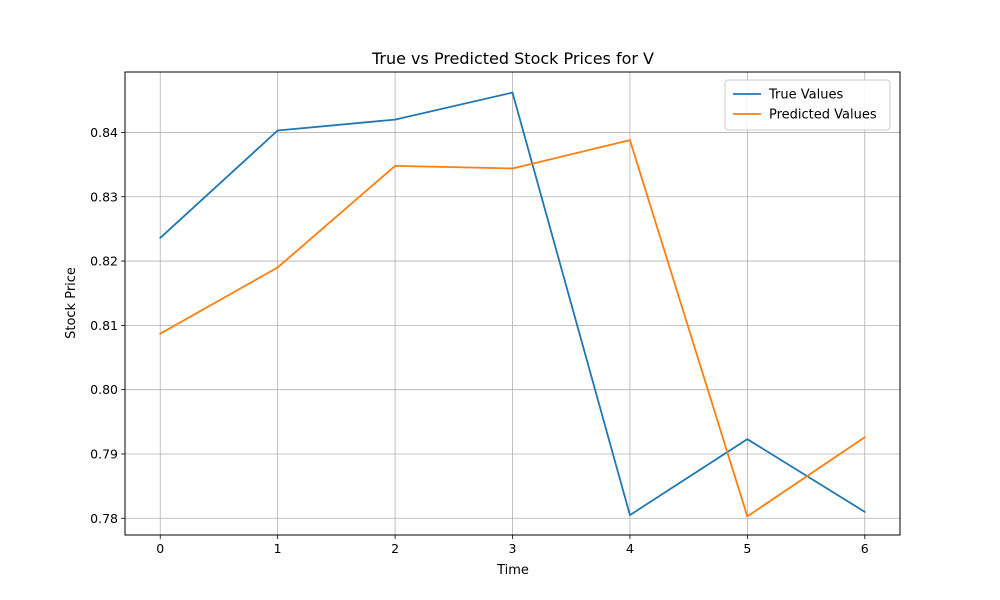 This screenshot has height=600, width=1000. What do you see at coordinates (278, 548) in the screenshot?
I see `x-tick-label: 1` at bounding box center [278, 548].